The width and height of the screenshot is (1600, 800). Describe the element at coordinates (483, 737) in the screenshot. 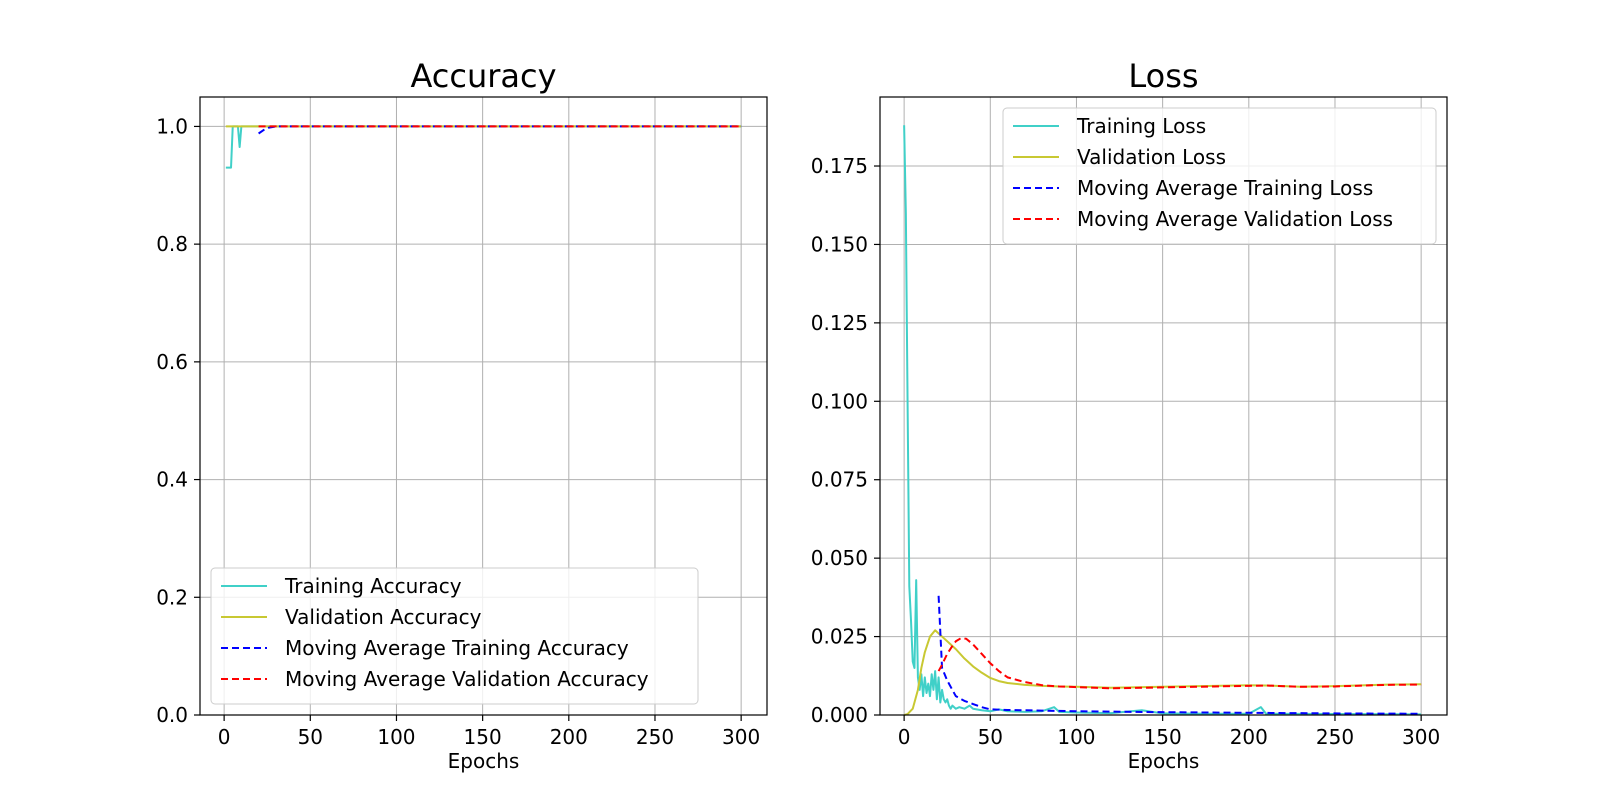

I see `accuracy-xtick-label-3: 150` at that location.